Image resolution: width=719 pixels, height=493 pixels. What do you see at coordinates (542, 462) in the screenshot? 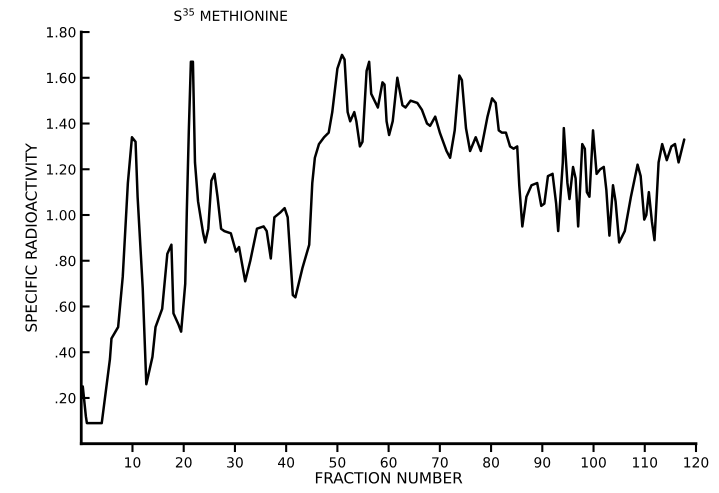
I see `x-tick-label: 90` at bounding box center [542, 462].